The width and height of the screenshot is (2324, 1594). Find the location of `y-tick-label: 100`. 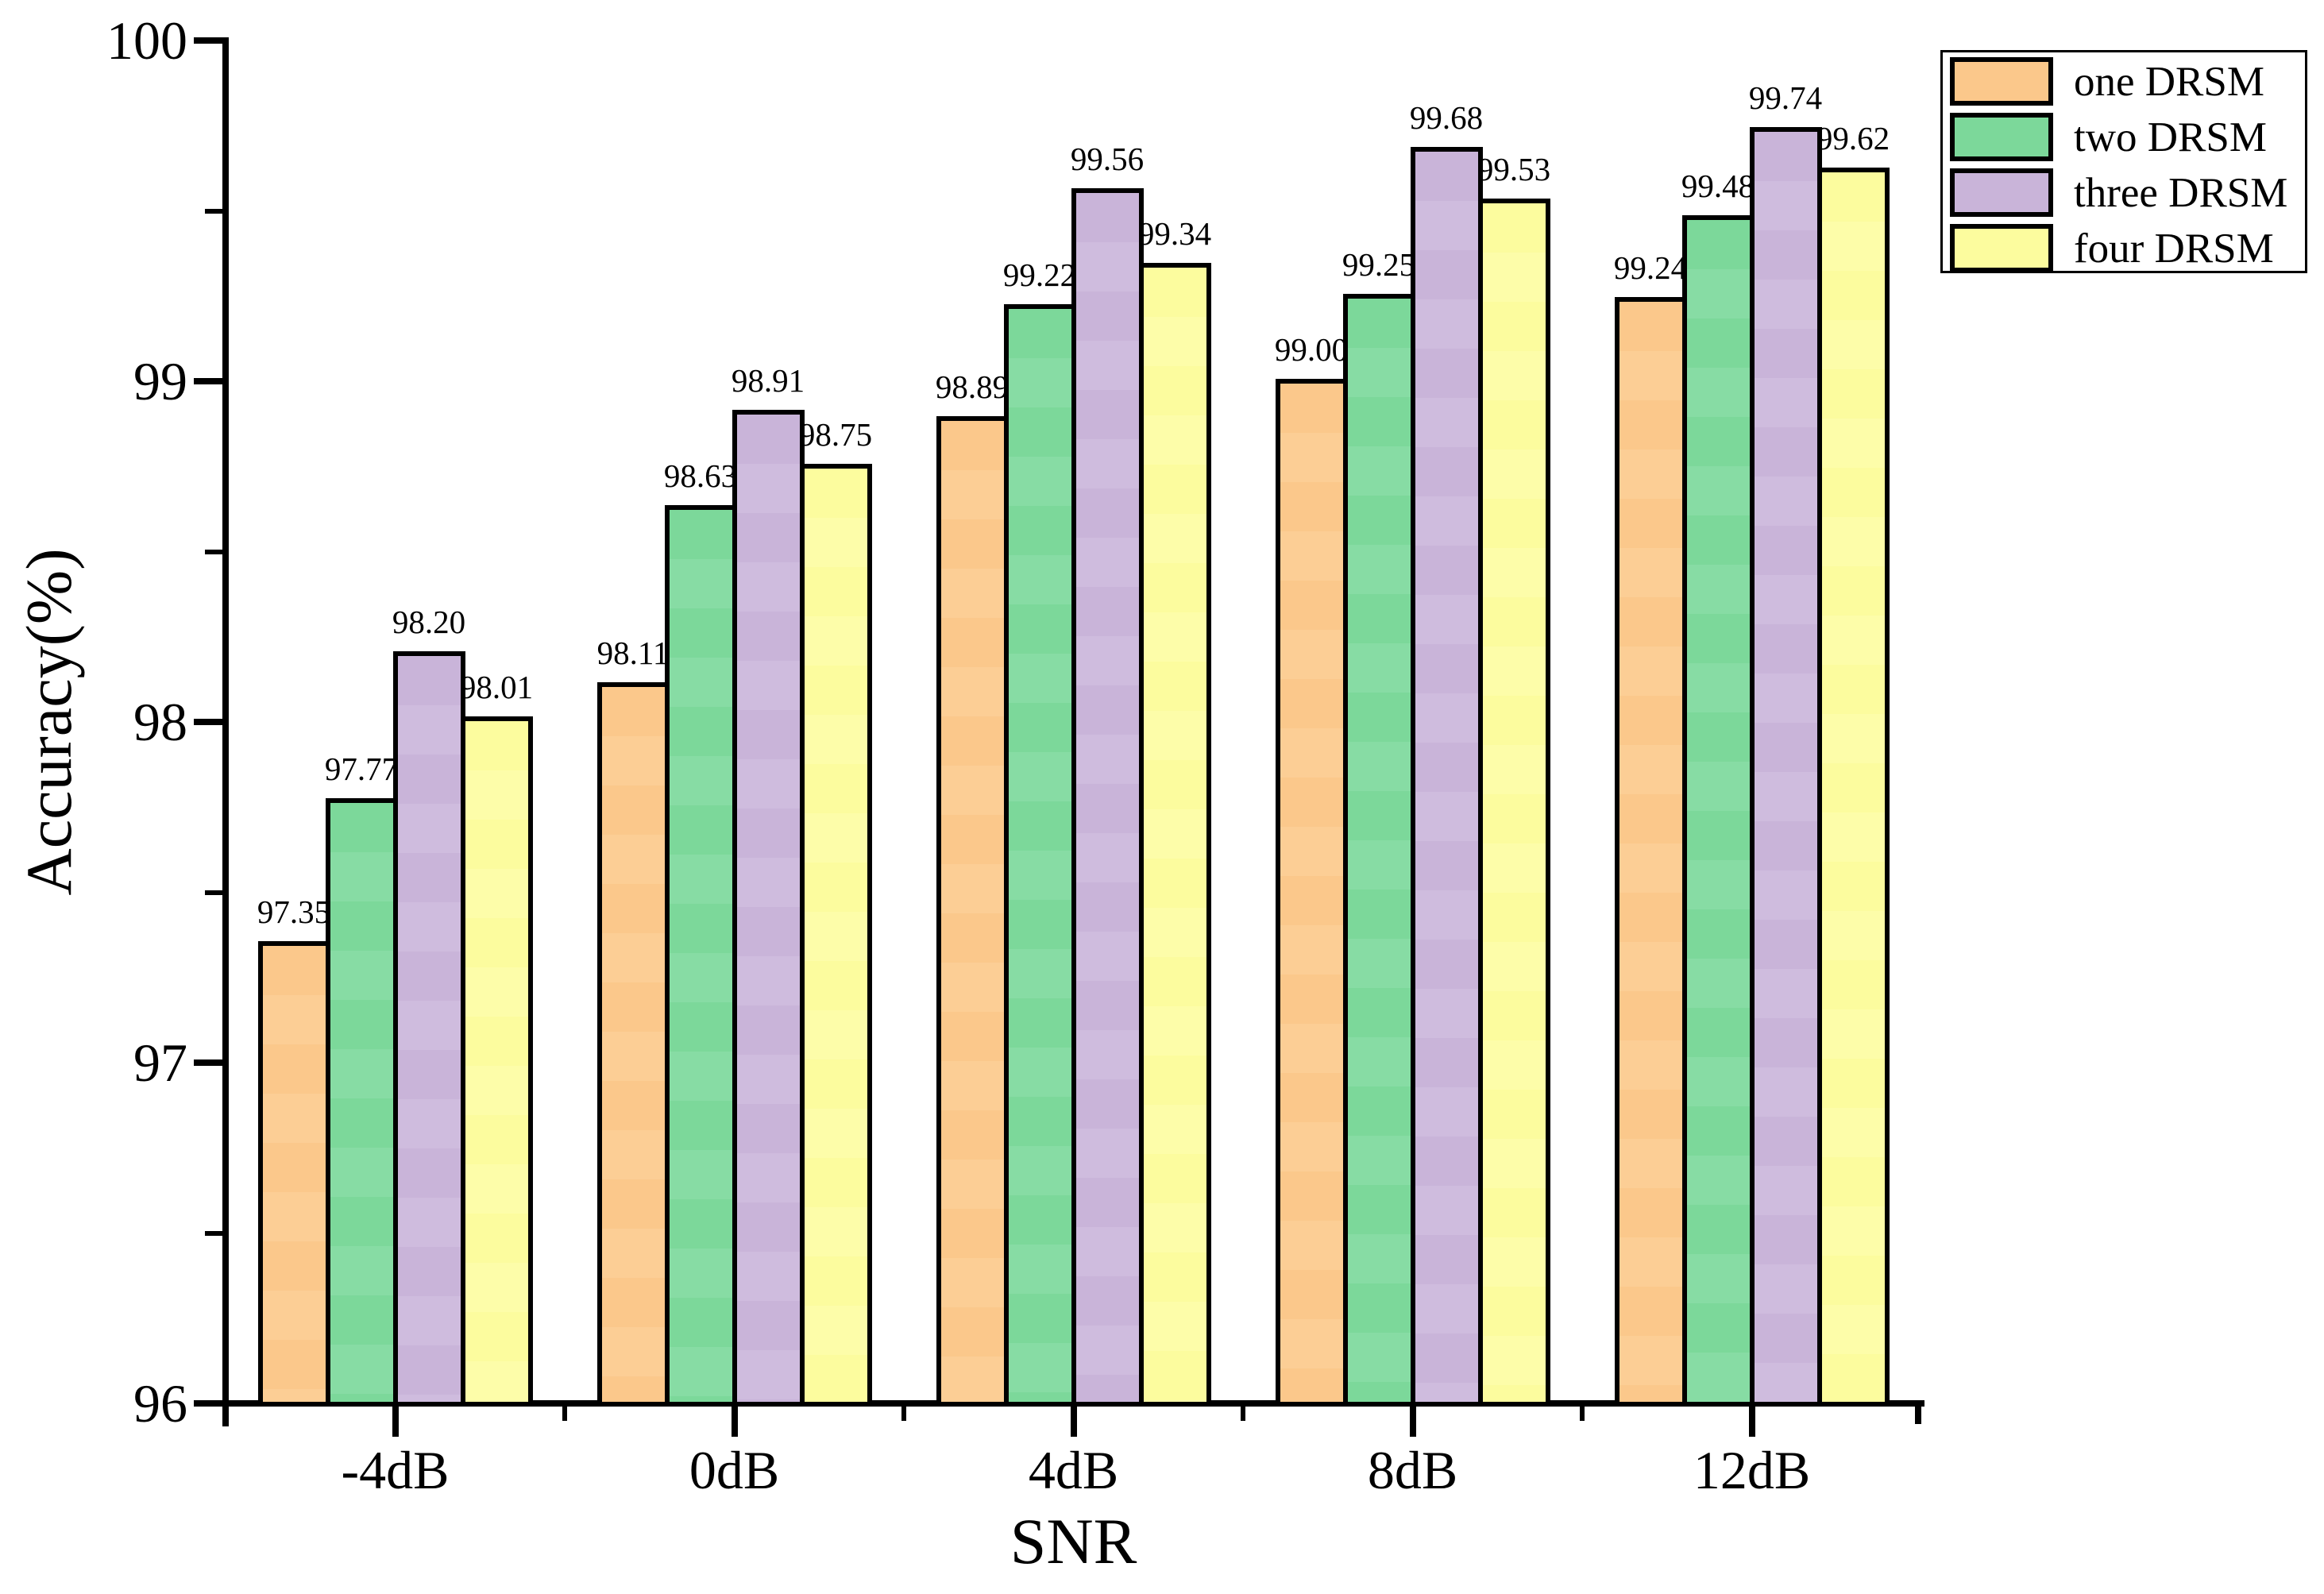

y-tick-label: 100 is located at coordinates (146, 40).